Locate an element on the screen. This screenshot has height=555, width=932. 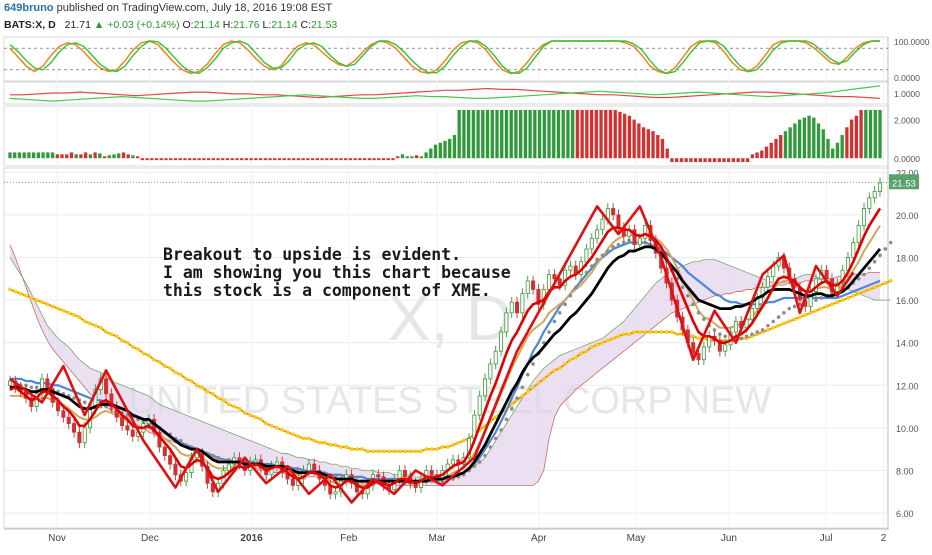
y-tick-label: 16.00 is located at coordinates (907, 301).